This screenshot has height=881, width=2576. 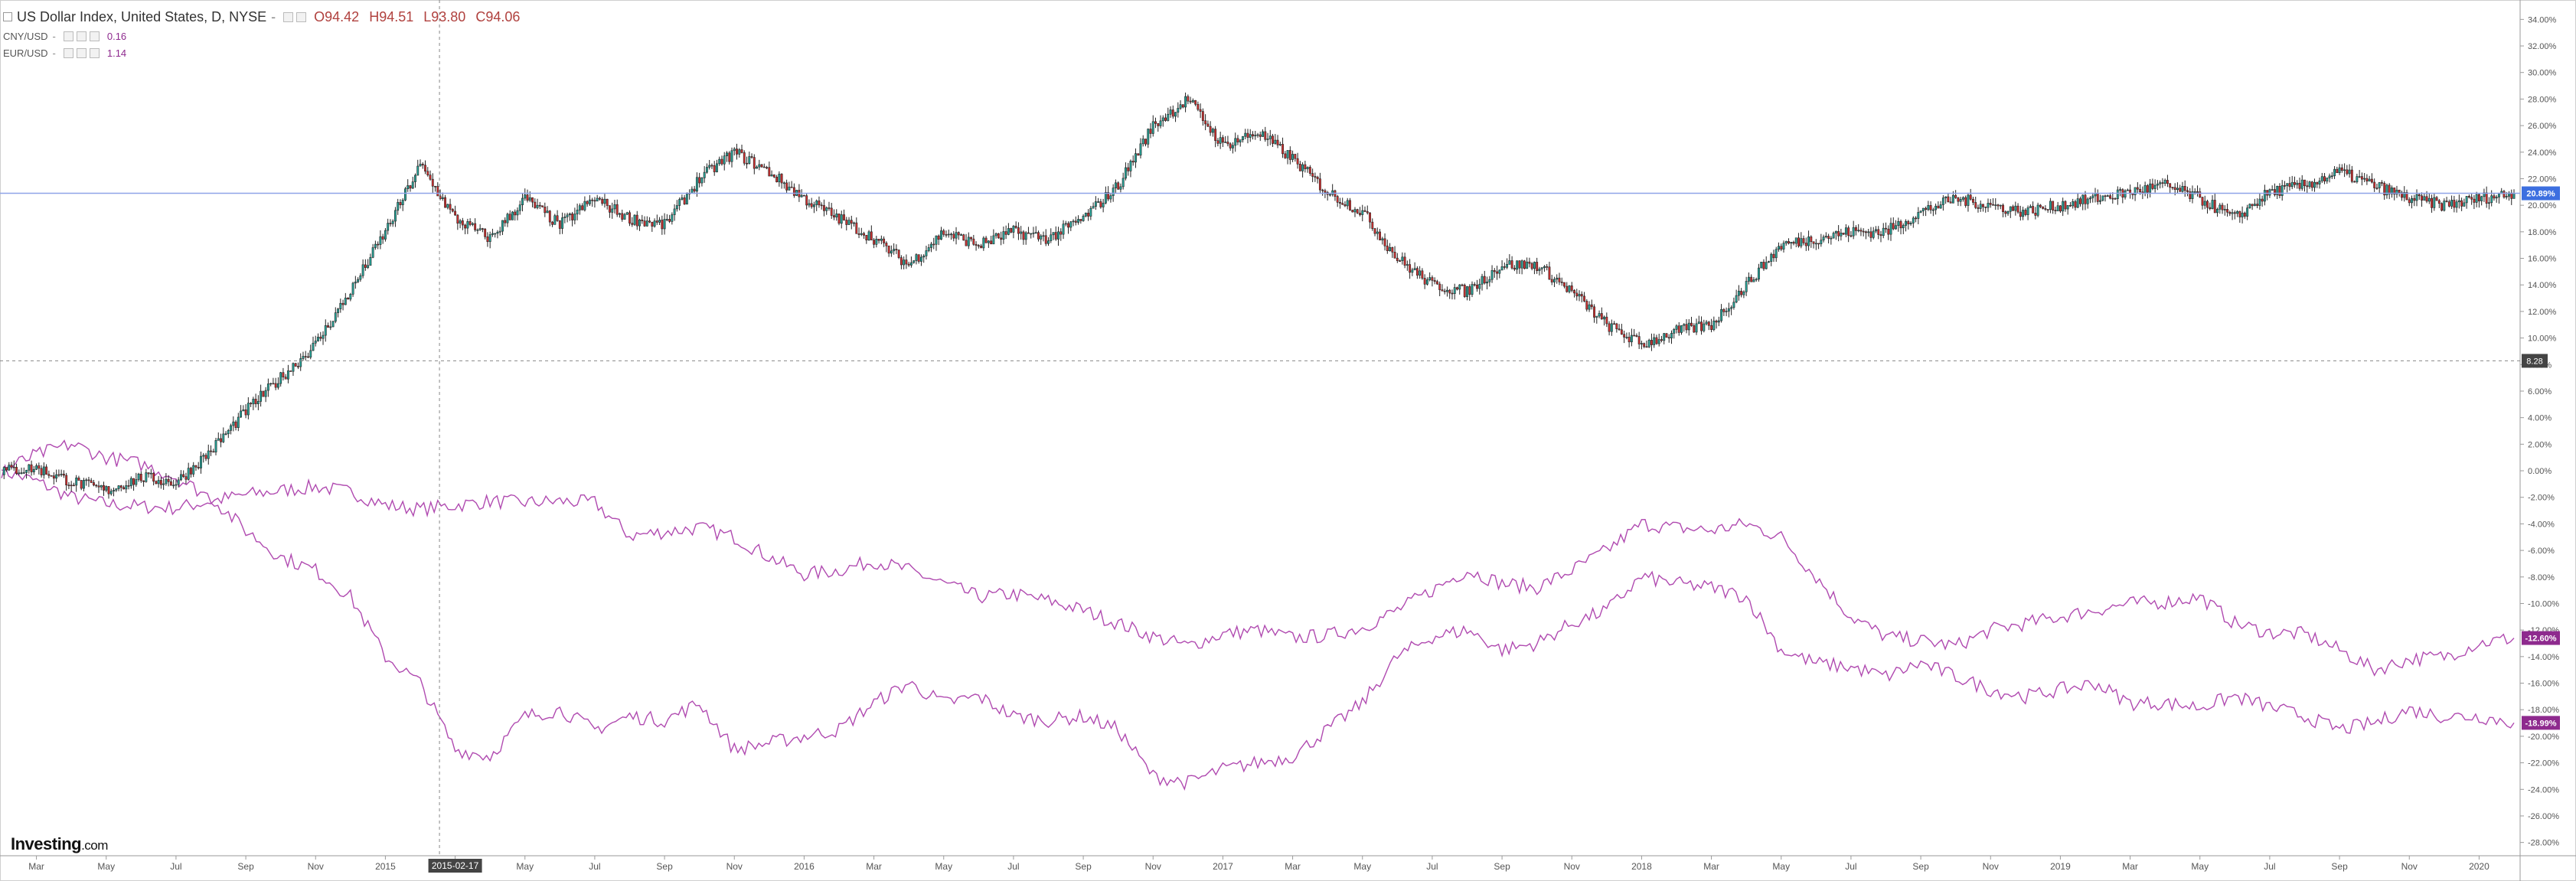 What do you see at coordinates (301, 16) in the screenshot?
I see `hide-icon` at bounding box center [301, 16].